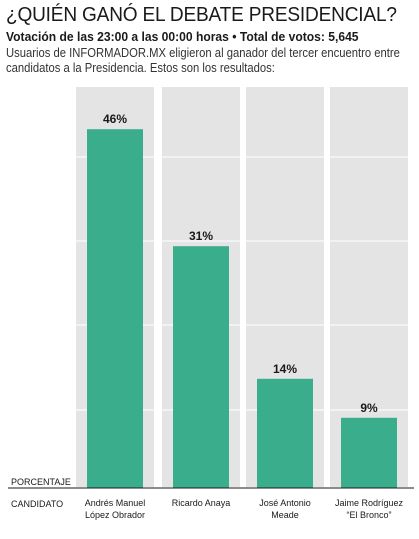  Describe the element at coordinates (115, 509) in the screenshot. I see `category-label: Andrés Manuel López Obrador` at that location.